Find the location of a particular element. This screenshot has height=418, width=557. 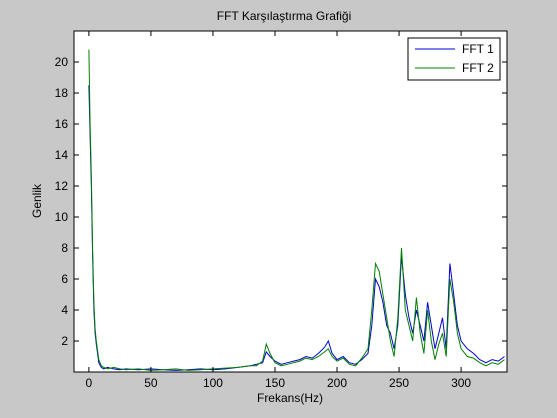

y-tick-label-8: 8 is located at coordinates (64, 248).